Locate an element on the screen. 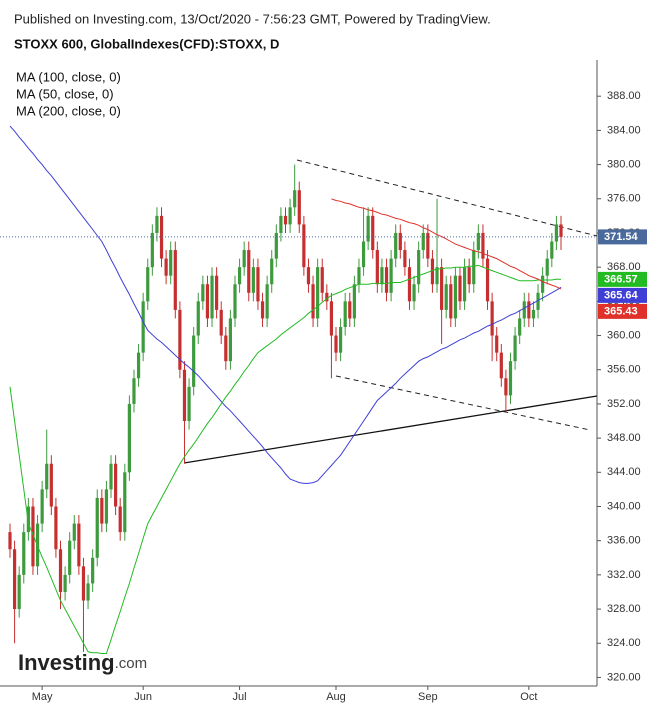 This screenshot has height=713, width=648. y-tick-label: 332.00 is located at coordinates (624, 575).